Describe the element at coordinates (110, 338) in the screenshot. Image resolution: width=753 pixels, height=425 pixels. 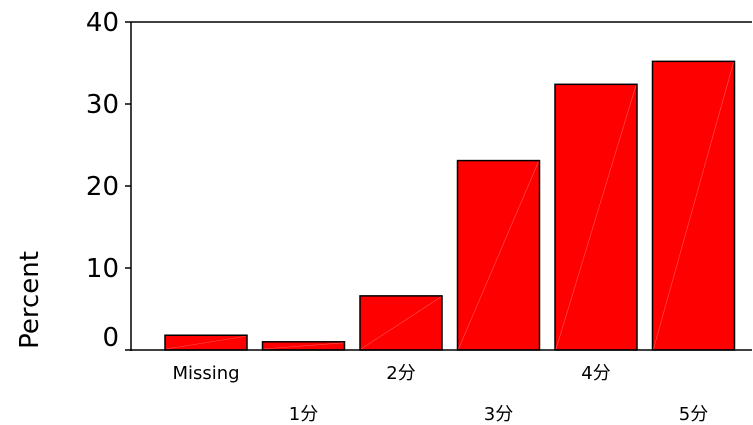
I see `y-tick-label: 0` at that location.